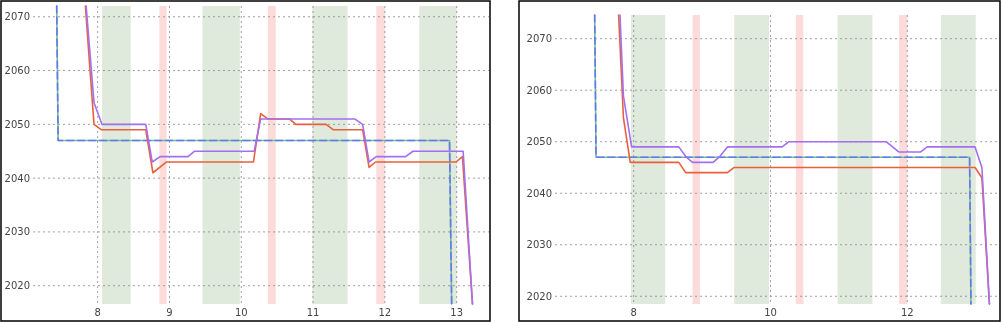 The image size is (1002, 322). I want to click on x-tick-label: 13, so click(457, 312).